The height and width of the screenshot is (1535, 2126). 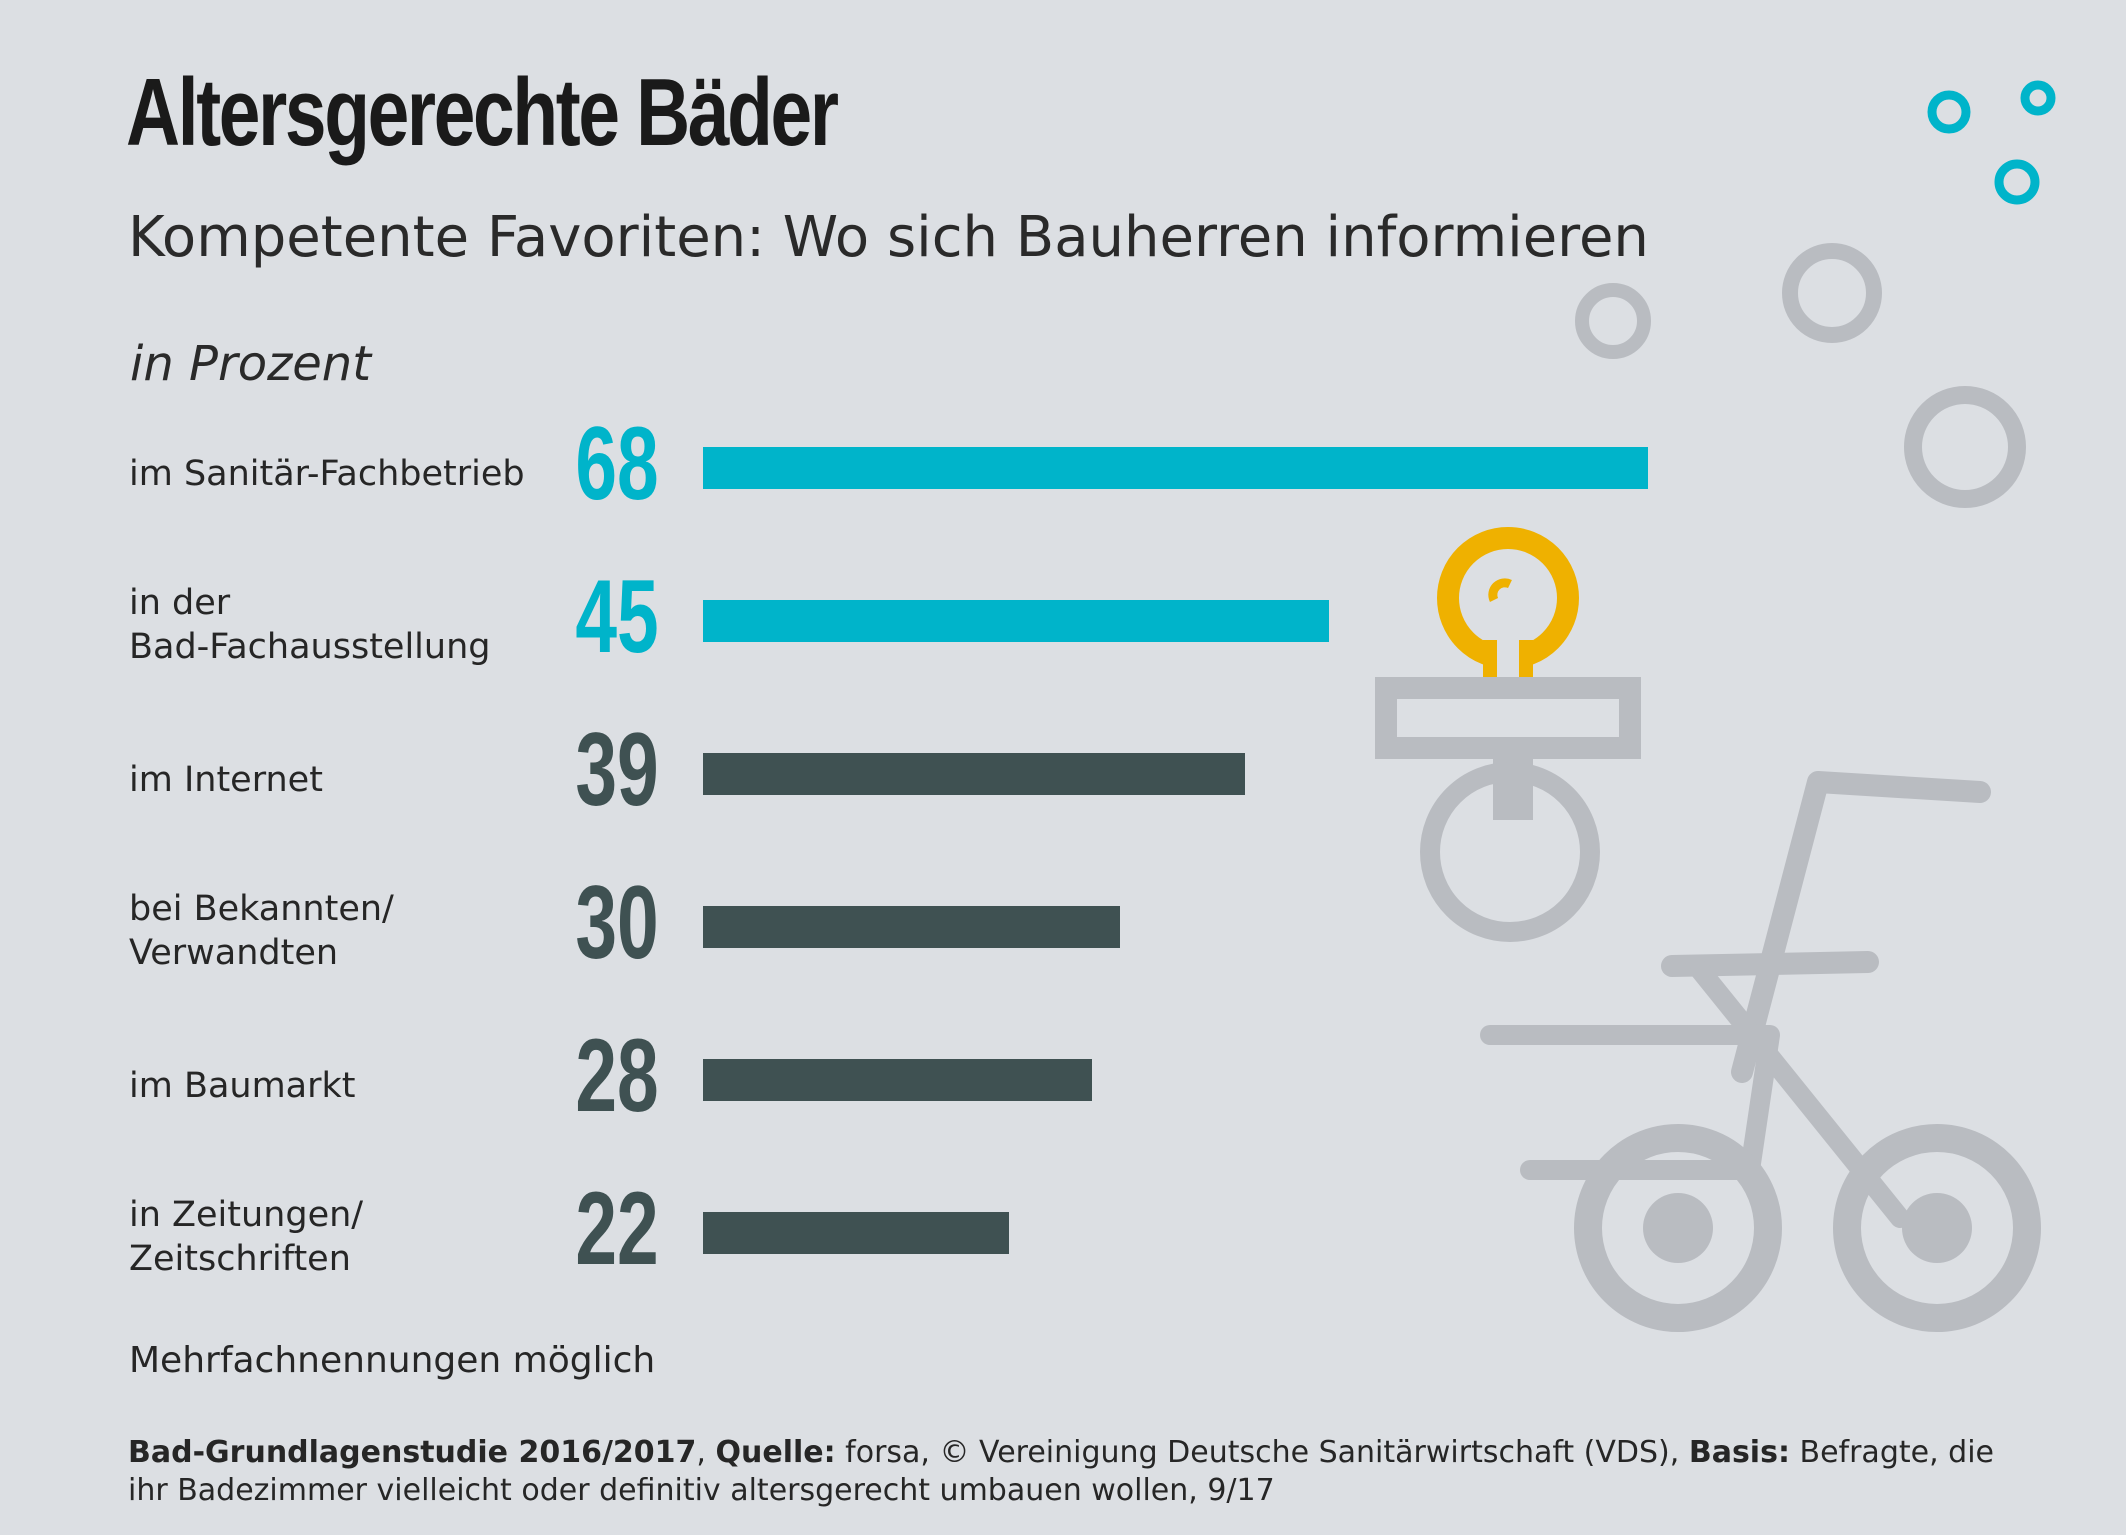 I want to click on category-label: im Baumarkt, so click(x=242, y=1086).